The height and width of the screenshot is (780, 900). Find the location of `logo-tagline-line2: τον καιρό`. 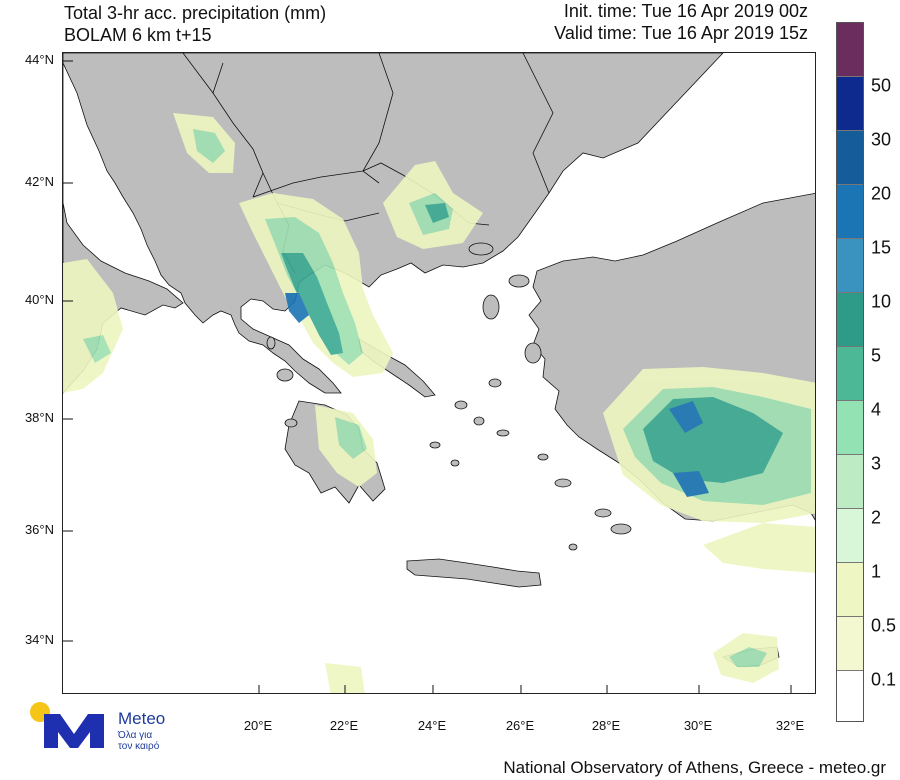

logo-tagline-line2: τον καιρό is located at coordinates (139, 746).